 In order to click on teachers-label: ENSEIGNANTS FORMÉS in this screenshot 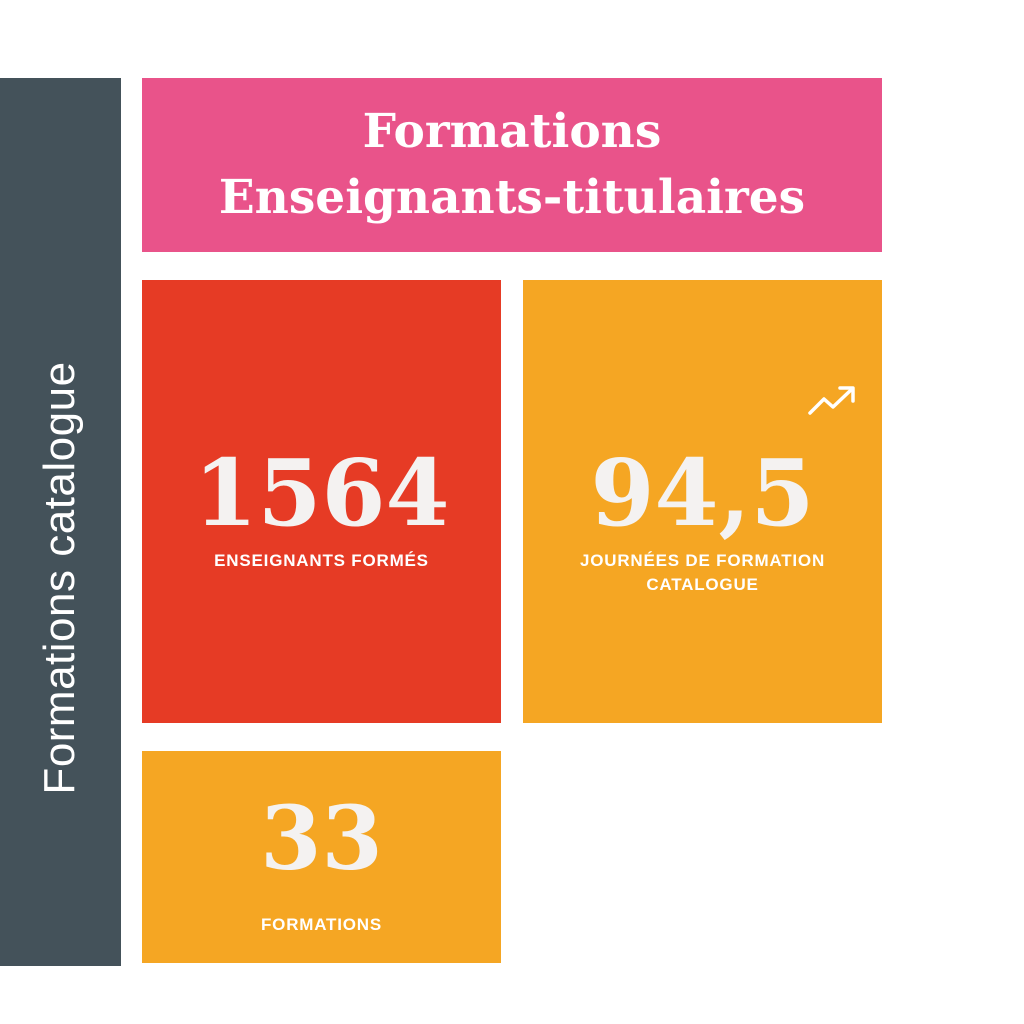, I will do `click(321, 560)`.